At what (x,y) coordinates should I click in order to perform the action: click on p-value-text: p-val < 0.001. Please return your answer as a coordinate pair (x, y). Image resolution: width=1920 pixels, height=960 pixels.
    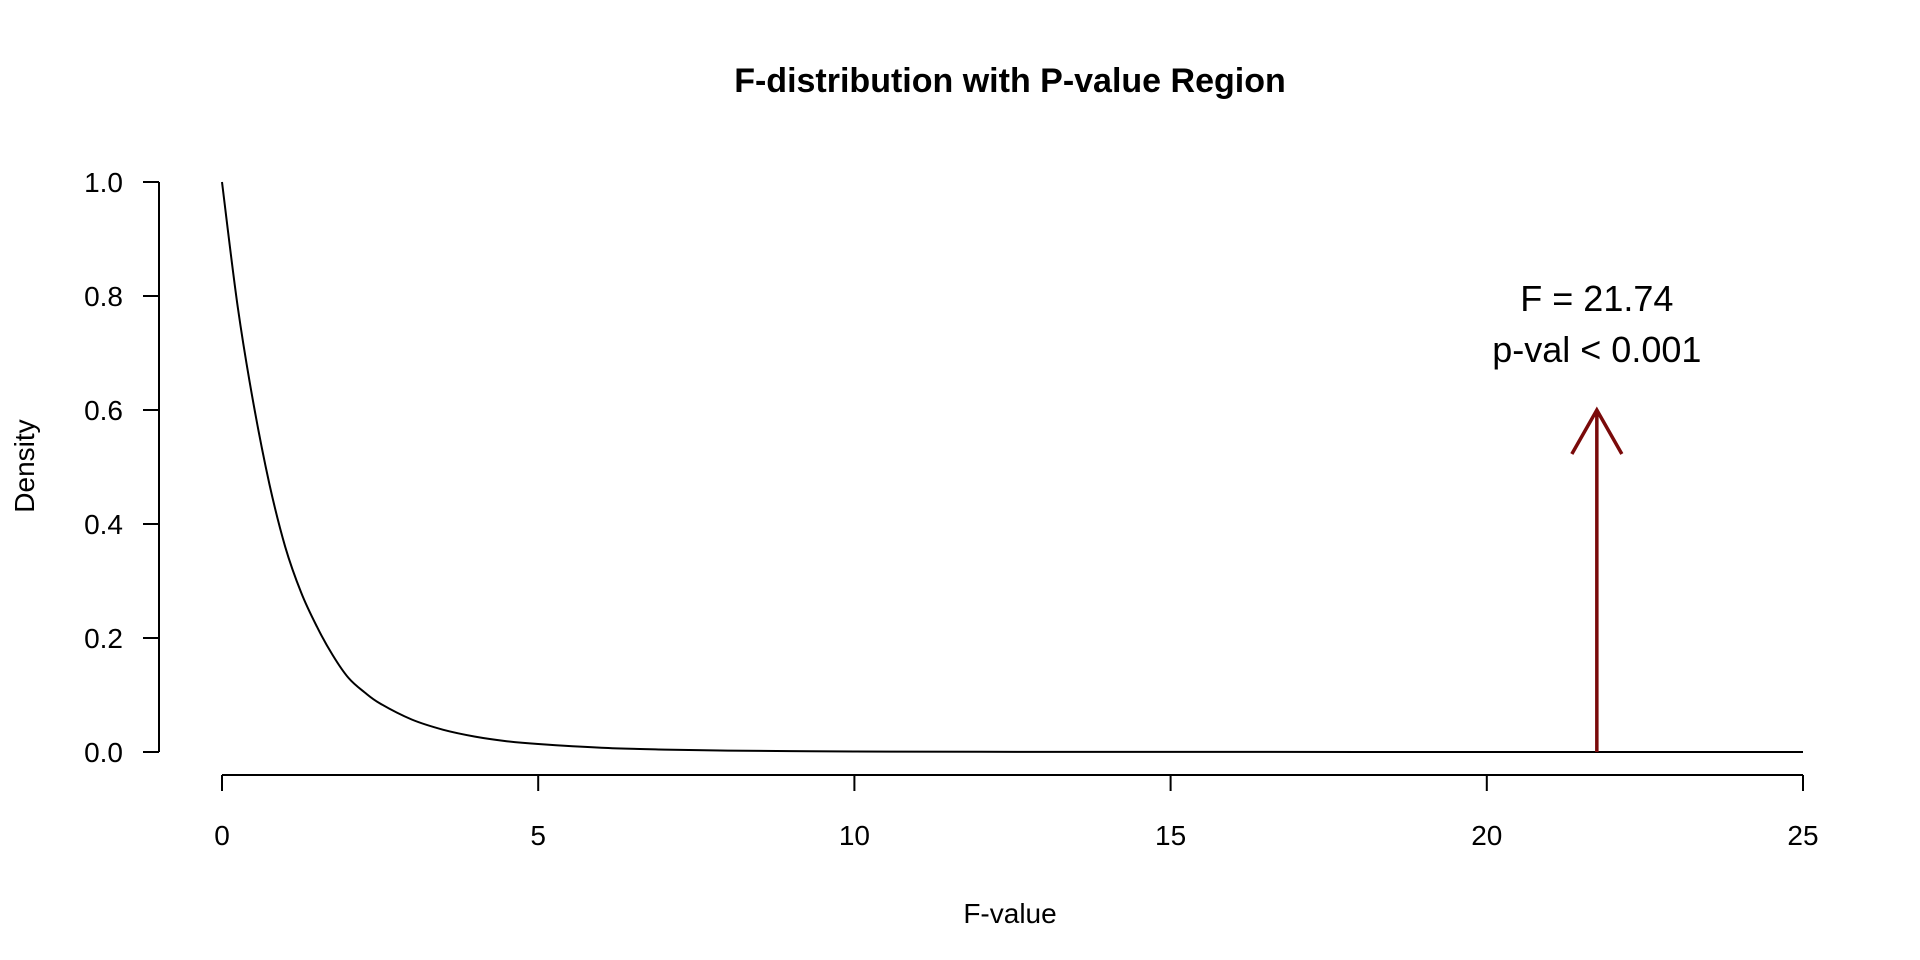
    Looking at the image, I should click on (1596, 349).